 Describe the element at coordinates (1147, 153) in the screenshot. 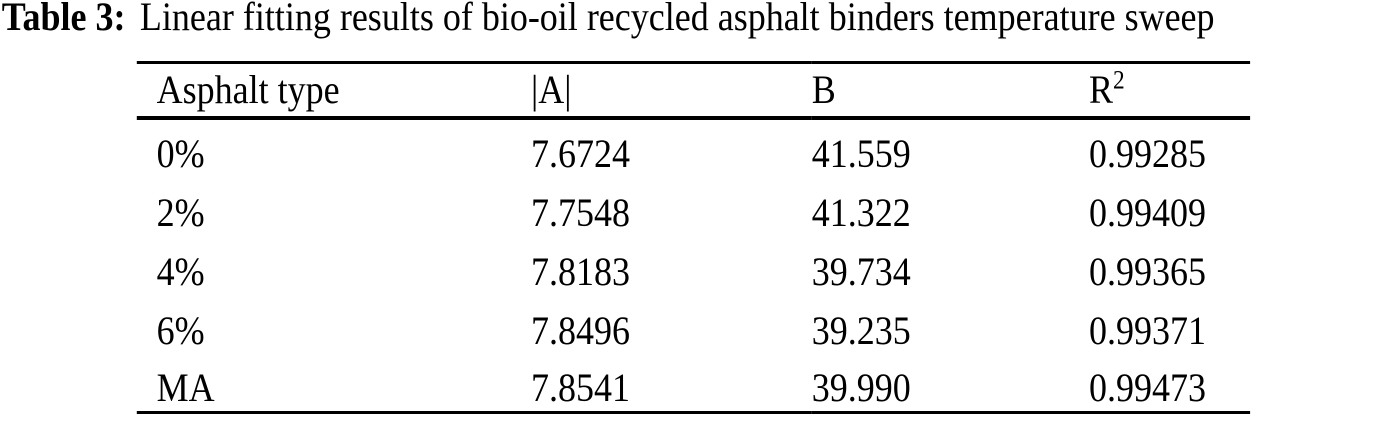

I see `cell-r-squared: 0.99285` at that location.